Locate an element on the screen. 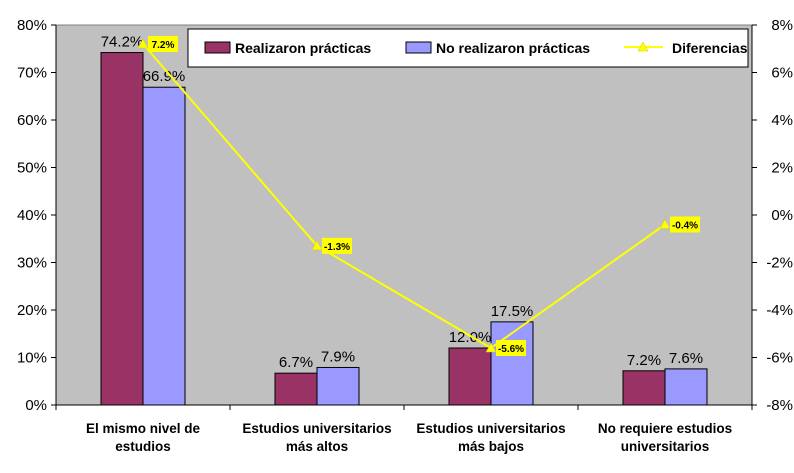  bar-value-label: 66.9% is located at coordinates (164, 76).